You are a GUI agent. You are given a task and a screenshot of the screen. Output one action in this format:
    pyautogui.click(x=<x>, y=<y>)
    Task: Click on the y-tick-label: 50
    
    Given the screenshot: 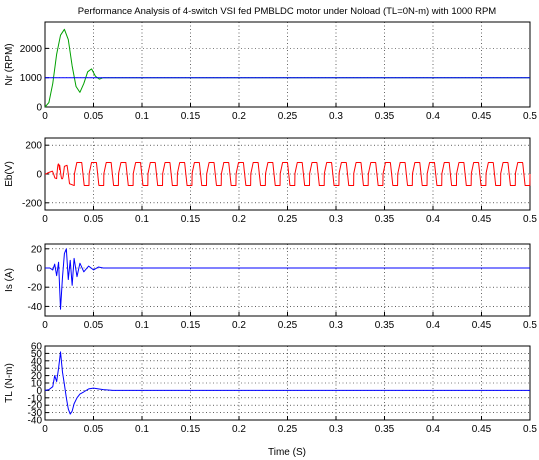 What is the action you would take?
    pyautogui.click(x=37, y=354)
    